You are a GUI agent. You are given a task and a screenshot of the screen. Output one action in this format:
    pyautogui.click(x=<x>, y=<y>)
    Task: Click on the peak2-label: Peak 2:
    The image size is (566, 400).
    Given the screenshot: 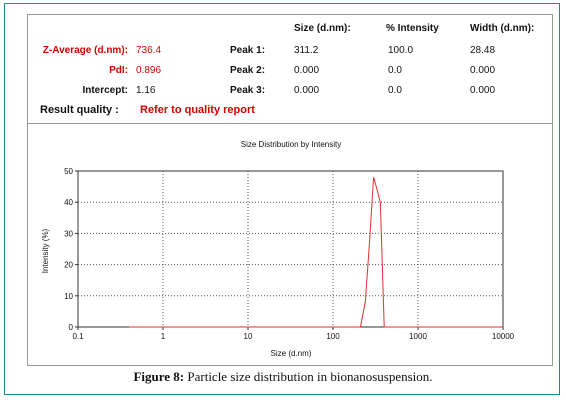 What is the action you would take?
    pyautogui.click(x=248, y=70)
    